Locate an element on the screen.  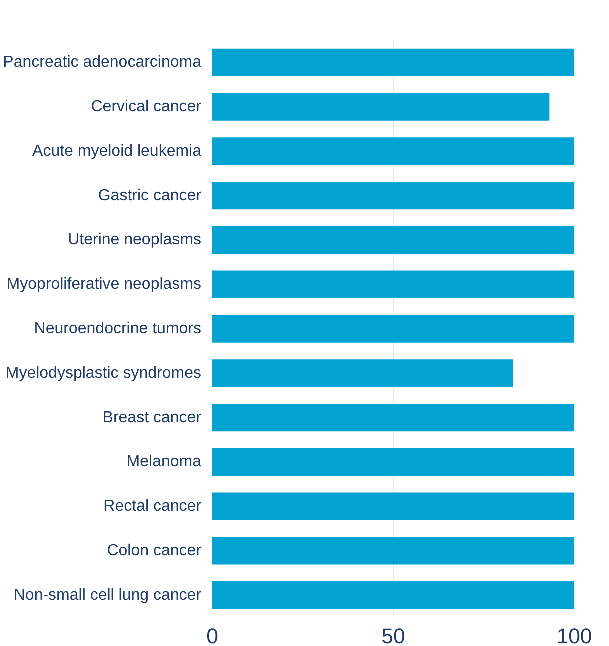
y-tick-label: Non-small cell lung cancer is located at coordinates (108, 595).